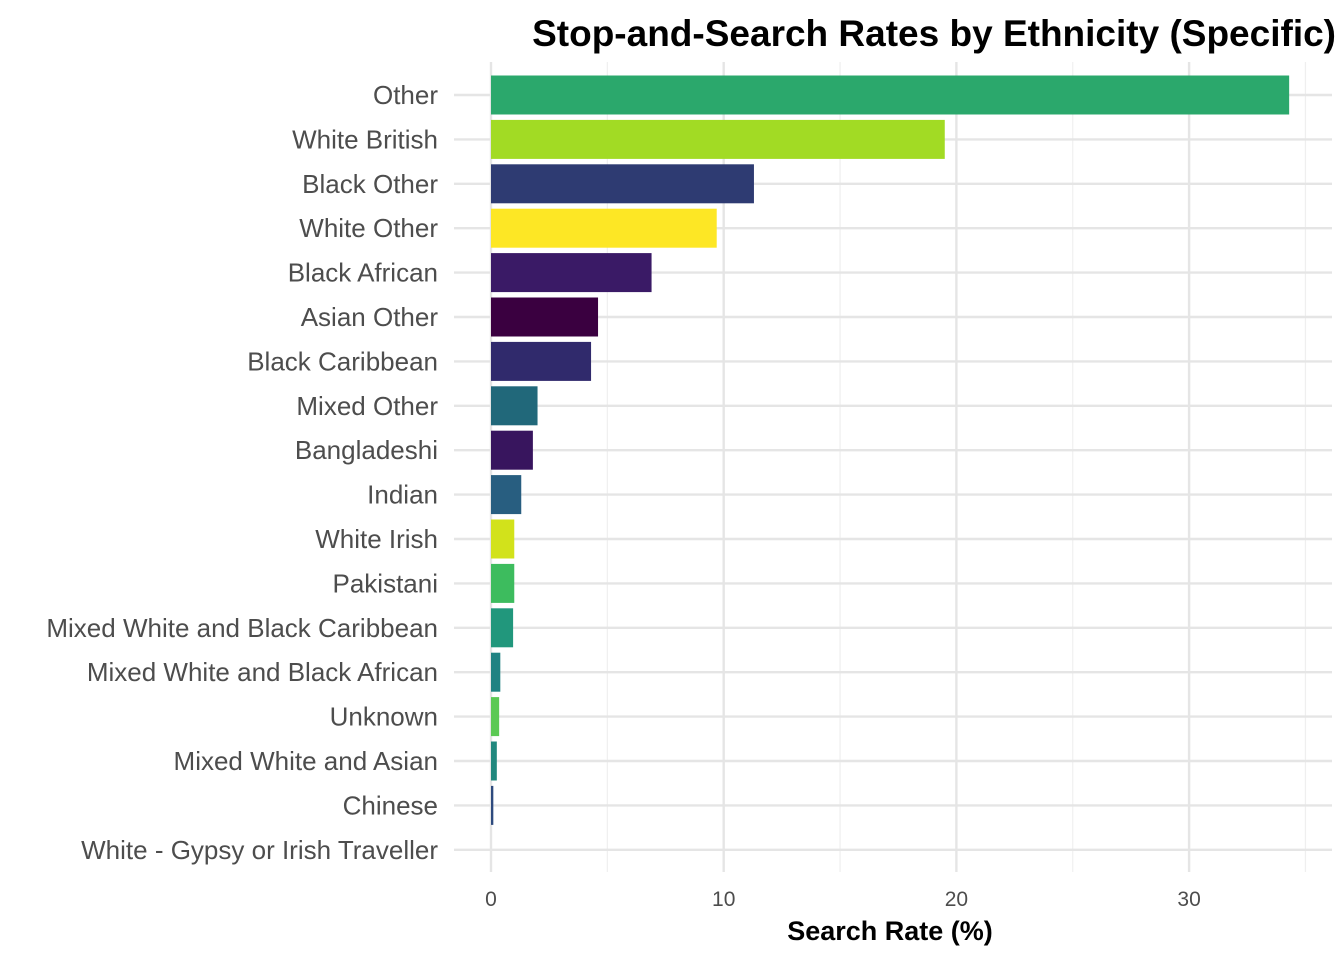  What do you see at coordinates (502, 628) in the screenshot?
I see `bar-mixed-white-and-black-caribbean` at bounding box center [502, 628].